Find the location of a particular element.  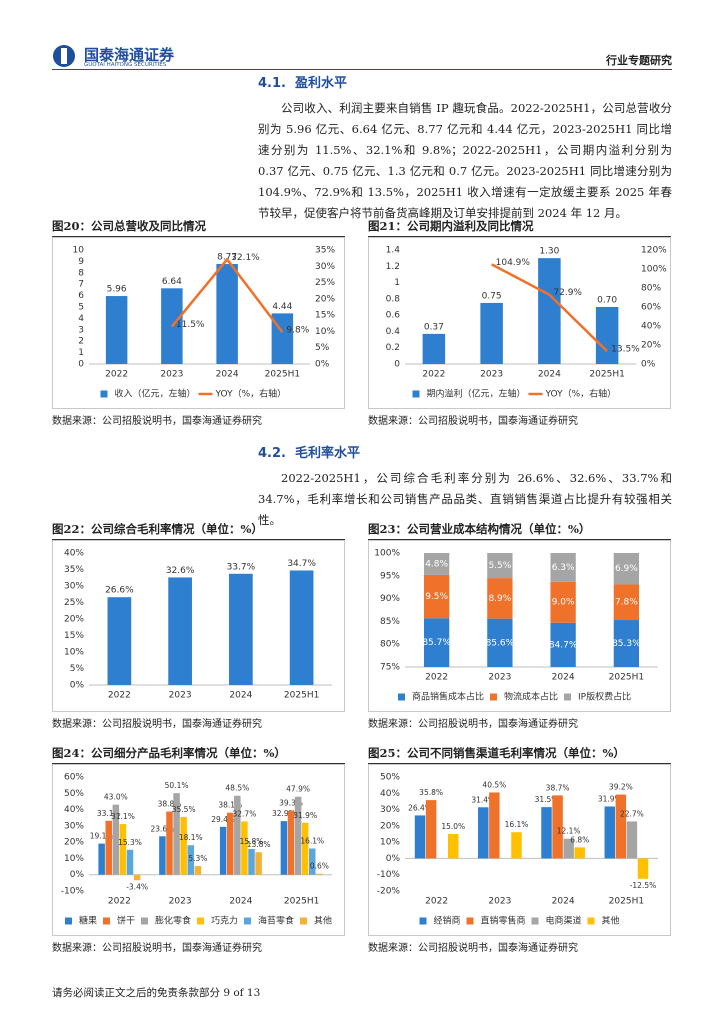

y2-tick-label: 0% is located at coordinates (322, 365).